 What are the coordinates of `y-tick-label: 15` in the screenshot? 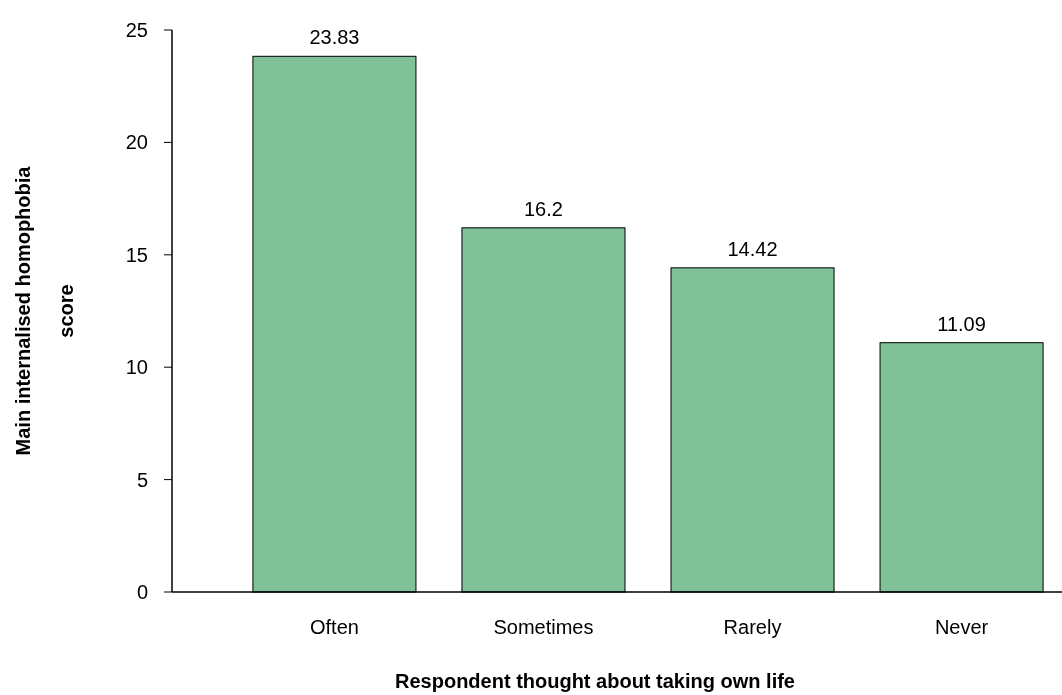 It's located at (136, 254).